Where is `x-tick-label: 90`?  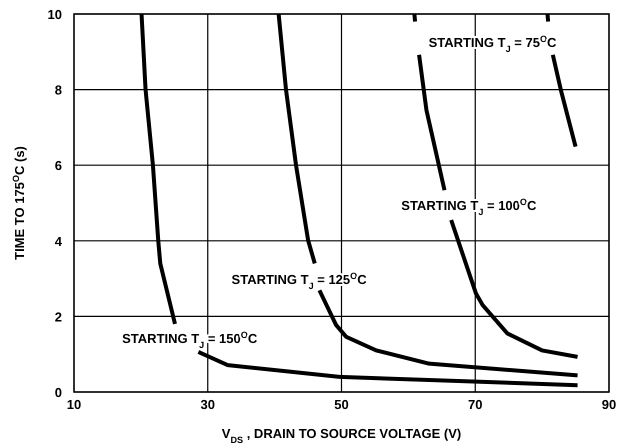
x-tick-label: 90 is located at coordinates (609, 404).